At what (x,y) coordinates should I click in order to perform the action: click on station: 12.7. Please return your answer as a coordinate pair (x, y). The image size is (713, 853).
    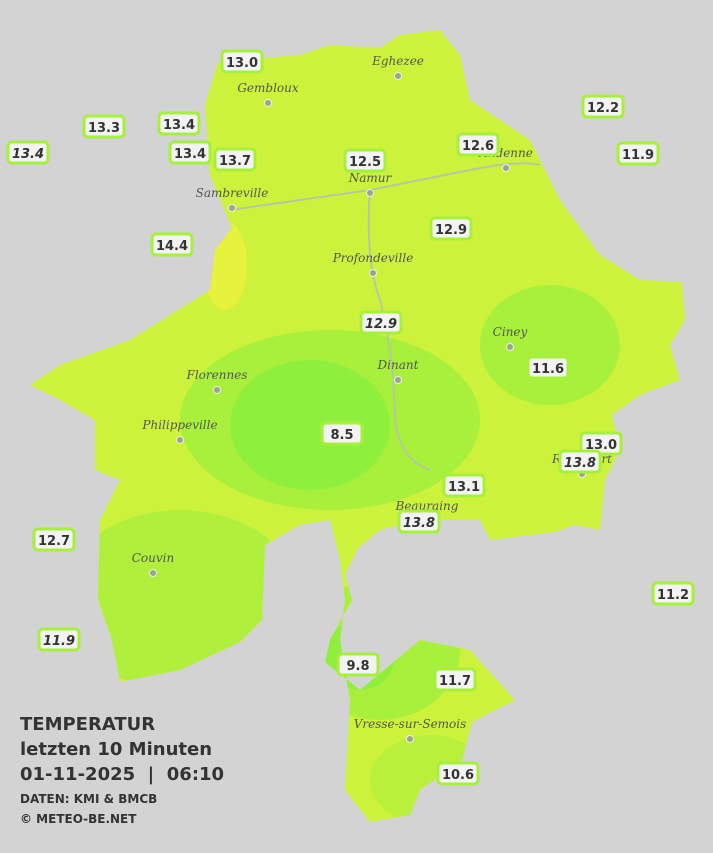
    Looking at the image, I should click on (54, 539).